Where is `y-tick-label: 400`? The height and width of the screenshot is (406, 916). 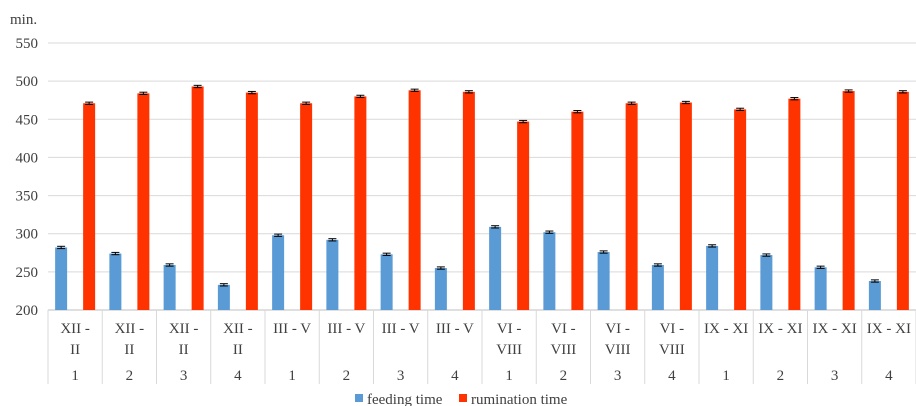
y-tick-label: 400 is located at coordinates (27, 158).